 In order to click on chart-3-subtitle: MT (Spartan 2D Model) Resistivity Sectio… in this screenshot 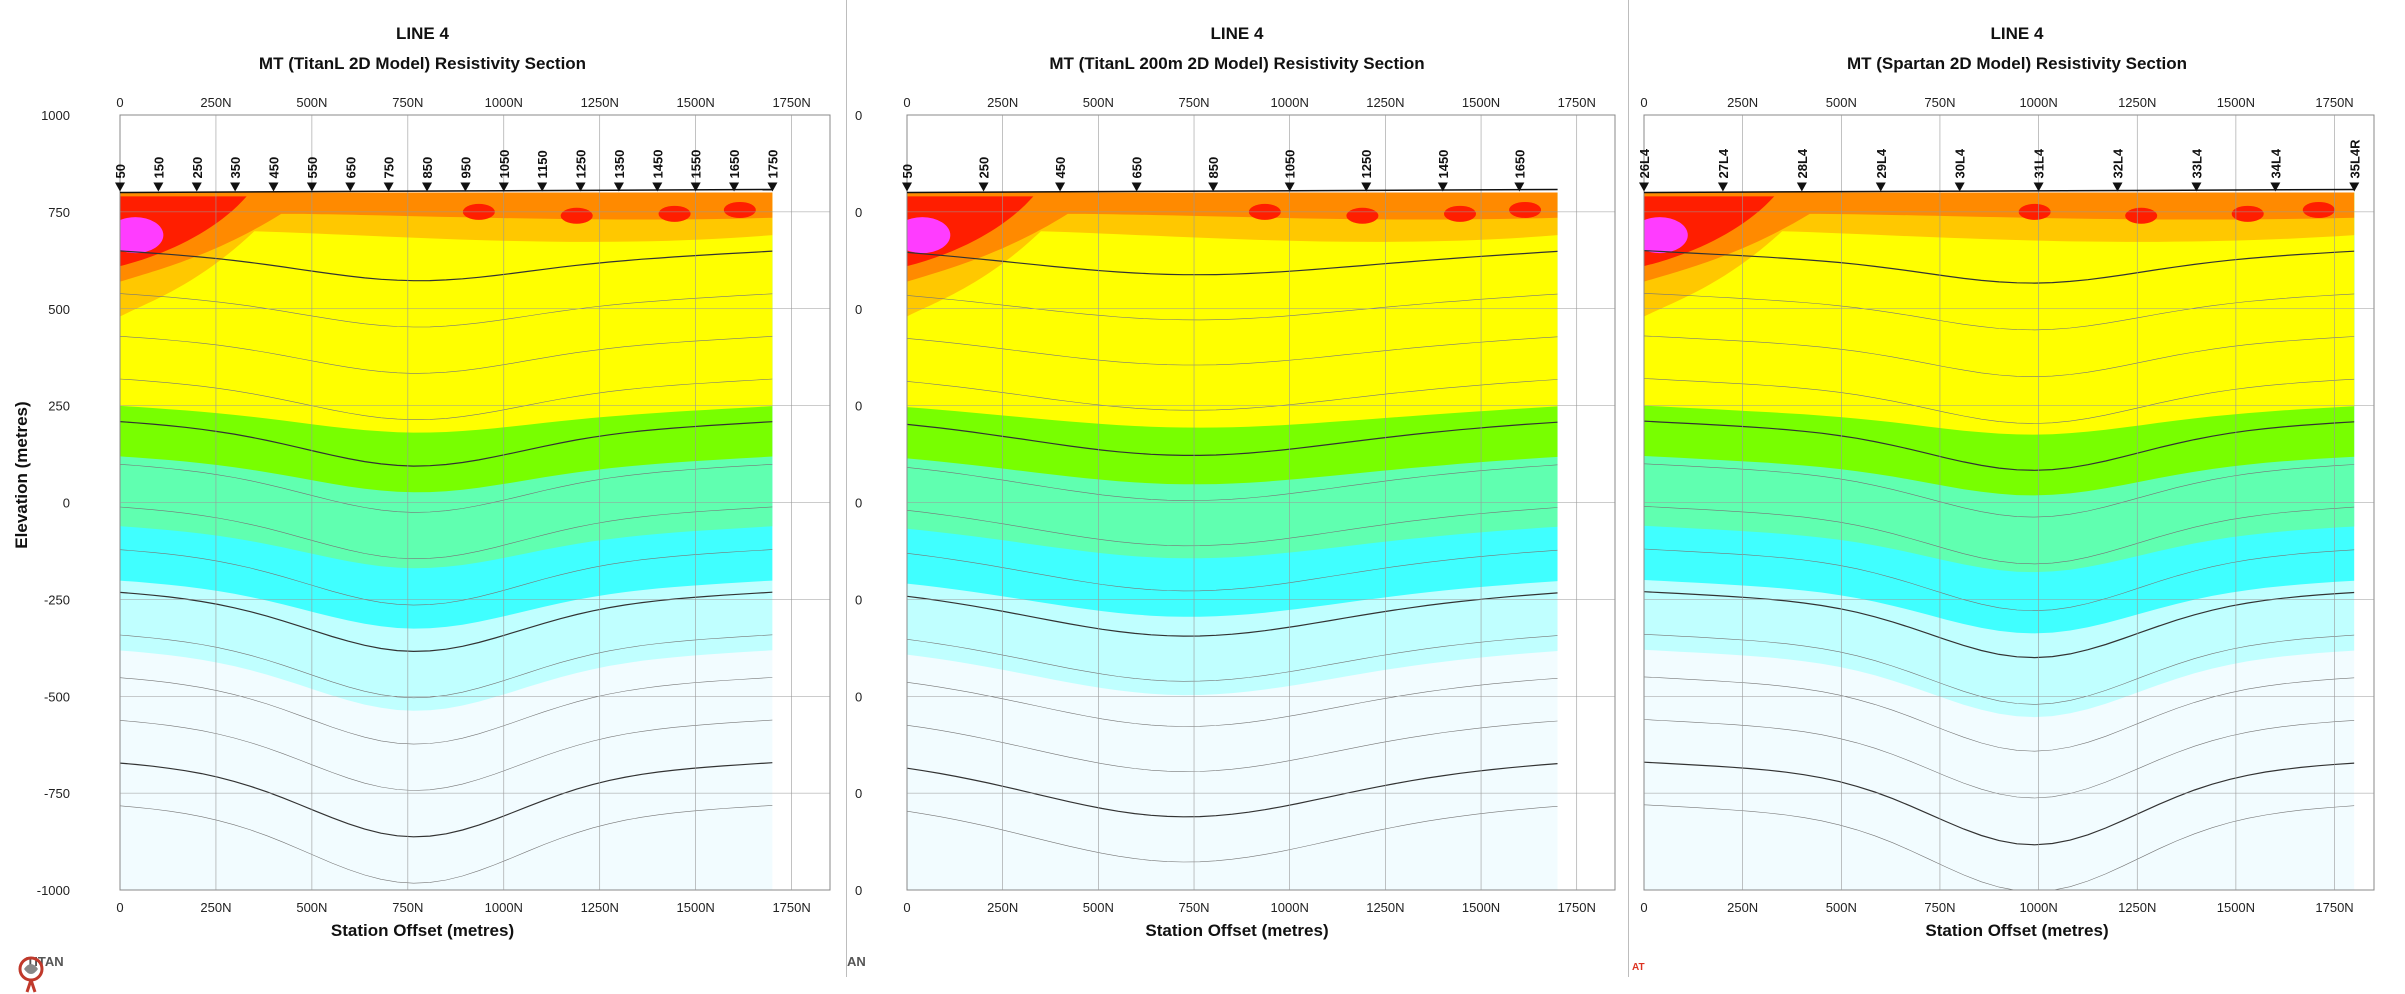, I will do `click(2017, 63)`.